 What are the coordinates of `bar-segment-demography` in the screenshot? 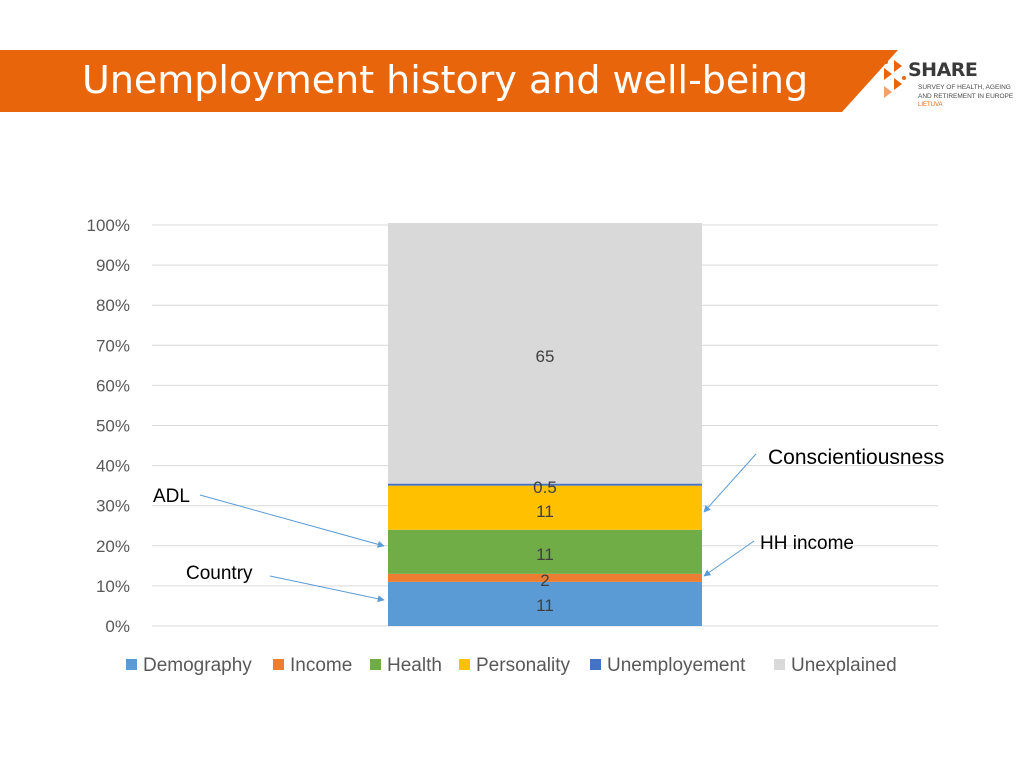 It's located at (545, 603).